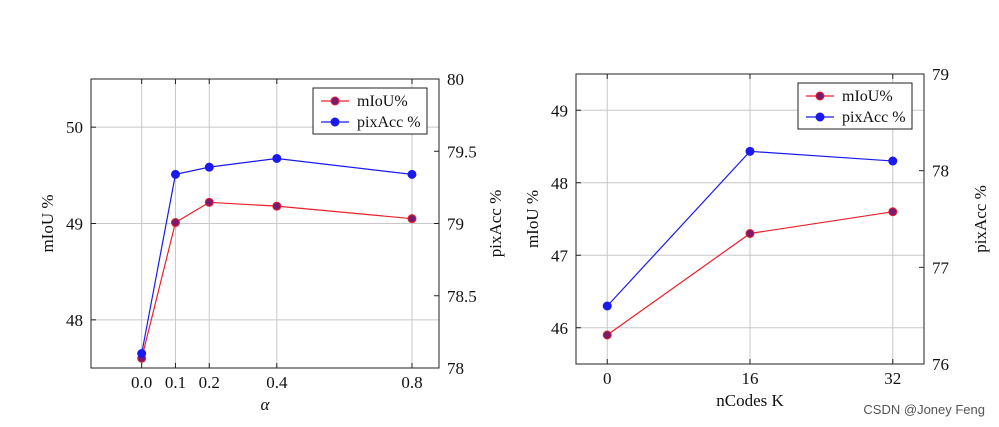 The height and width of the screenshot is (427, 999). I want to click on right-y-tick-label: 76, so click(940, 364).